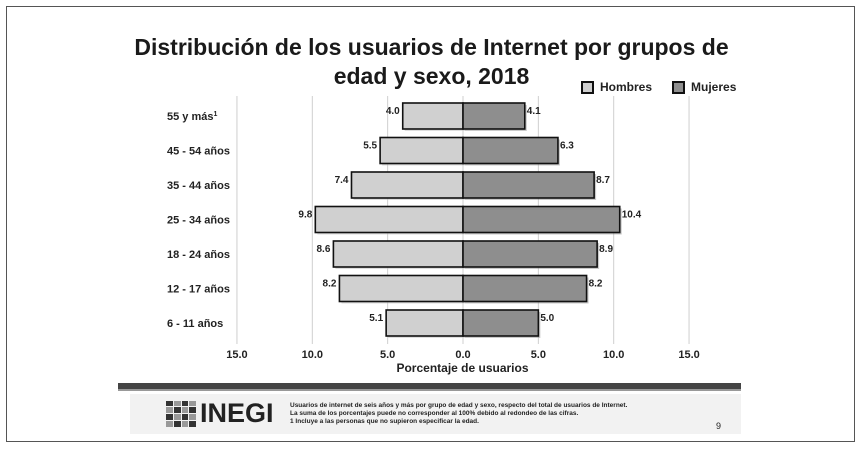 The width and height of the screenshot is (863, 450). I want to click on inegi-logo: INEGI, so click(220, 413).